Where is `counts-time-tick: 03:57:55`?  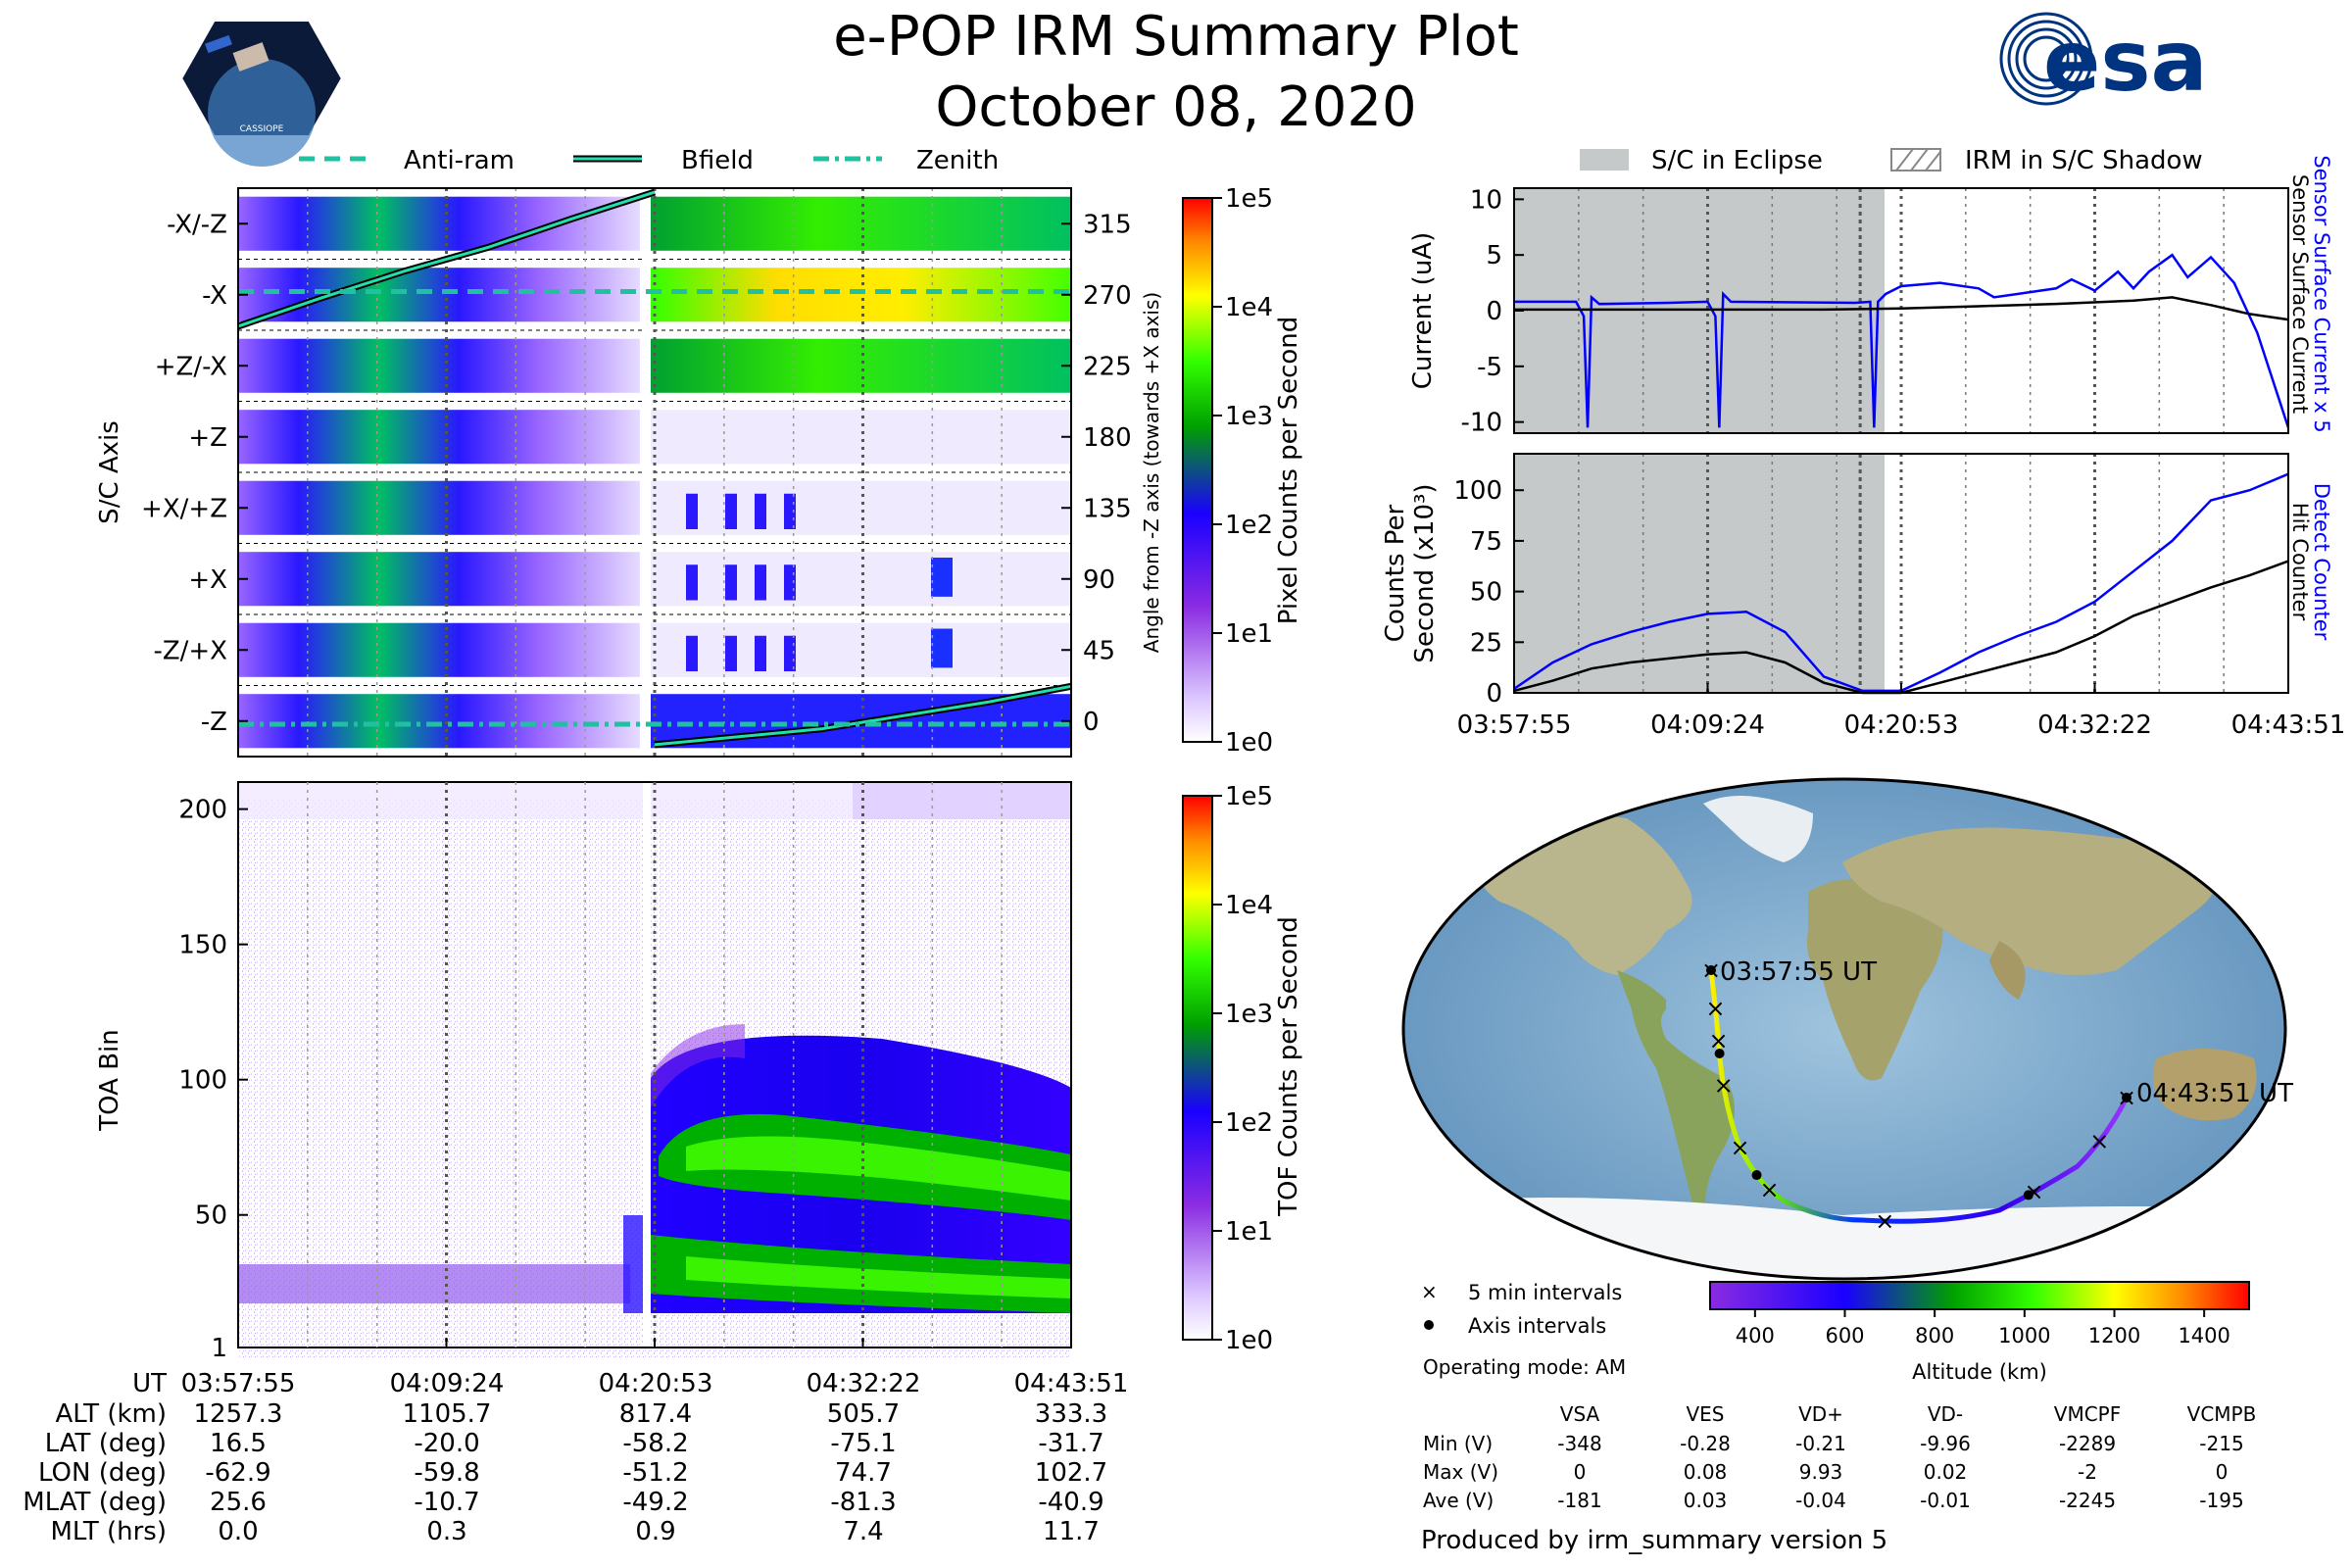
counts-time-tick: 03:57:55 is located at coordinates (1514, 725).